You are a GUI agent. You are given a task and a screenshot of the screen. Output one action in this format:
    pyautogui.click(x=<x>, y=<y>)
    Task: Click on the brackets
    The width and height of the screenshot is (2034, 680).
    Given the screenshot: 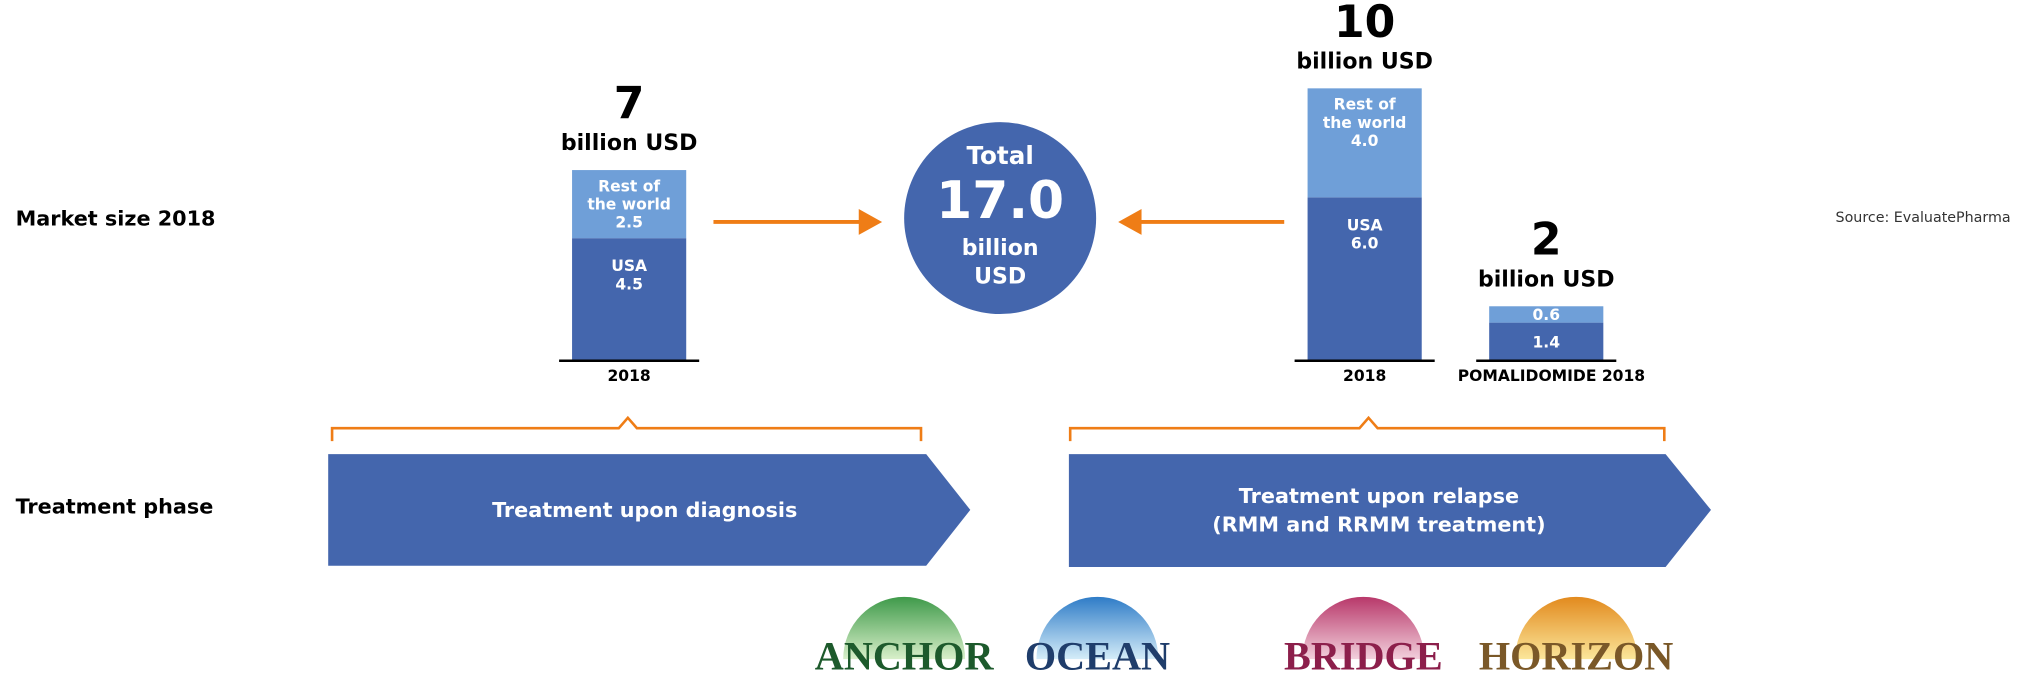 What is the action you would take?
    pyautogui.click(x=998, y=428)
    